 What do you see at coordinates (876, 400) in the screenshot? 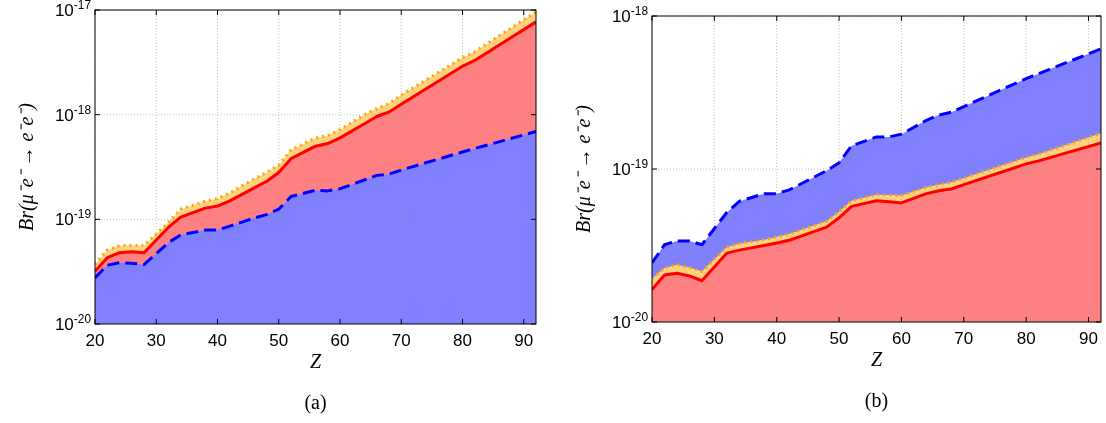
I see `text: (b)` at bounding box center [876, 400].